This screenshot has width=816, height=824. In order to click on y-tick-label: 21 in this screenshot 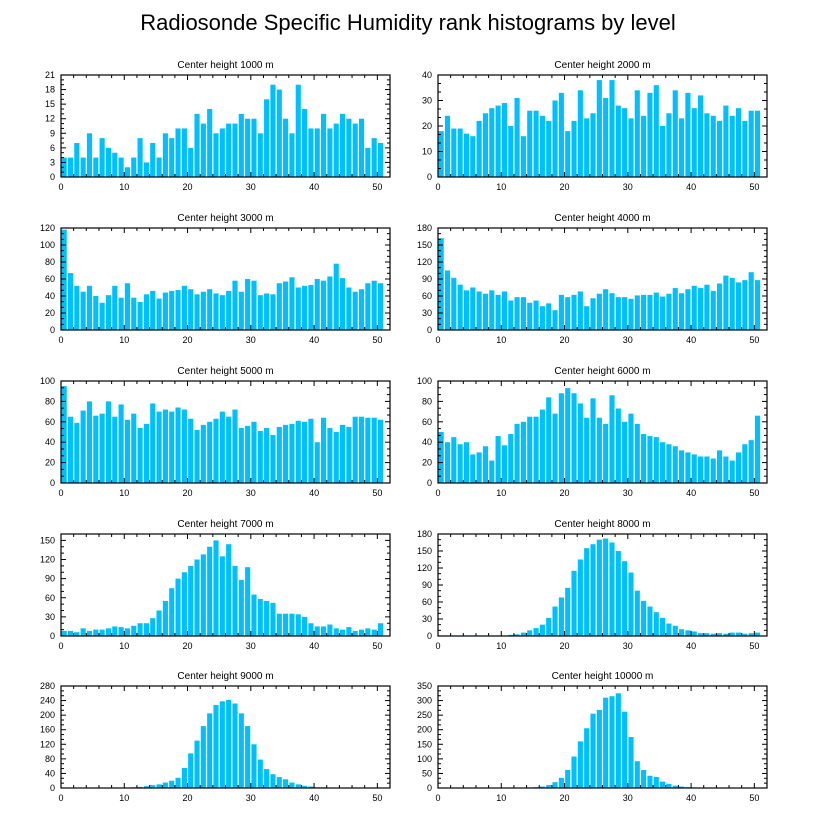, I will do `click(50, 75)`.